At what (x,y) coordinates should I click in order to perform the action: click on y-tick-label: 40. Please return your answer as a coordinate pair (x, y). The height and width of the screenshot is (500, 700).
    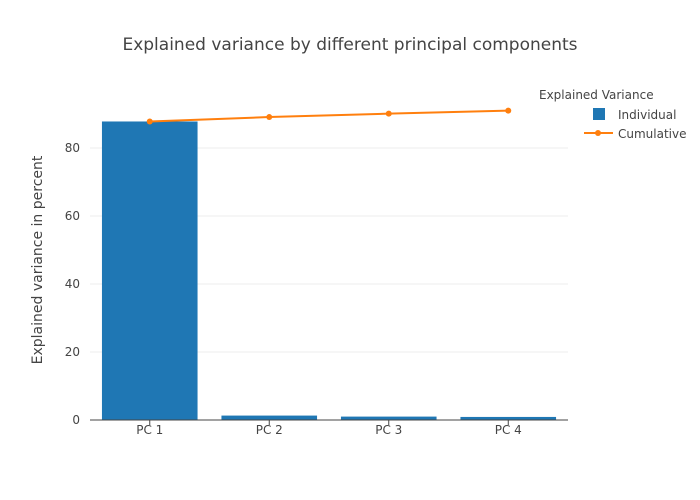
    Looking at the image, I should click on (72, 284).